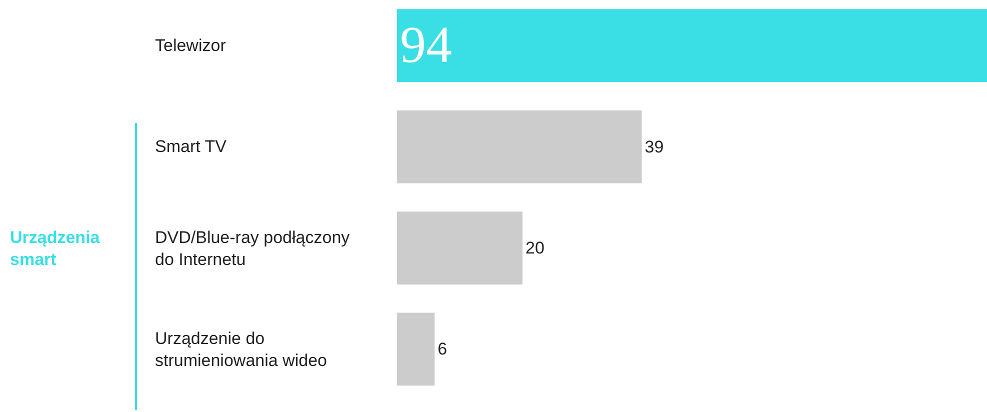 The width and height of the screenshot is (987, 412). What do you see at coordinates (190, 45) in the screenshot?
I see `y-tick-label: Telewizor` at bounding box center [190, 45].